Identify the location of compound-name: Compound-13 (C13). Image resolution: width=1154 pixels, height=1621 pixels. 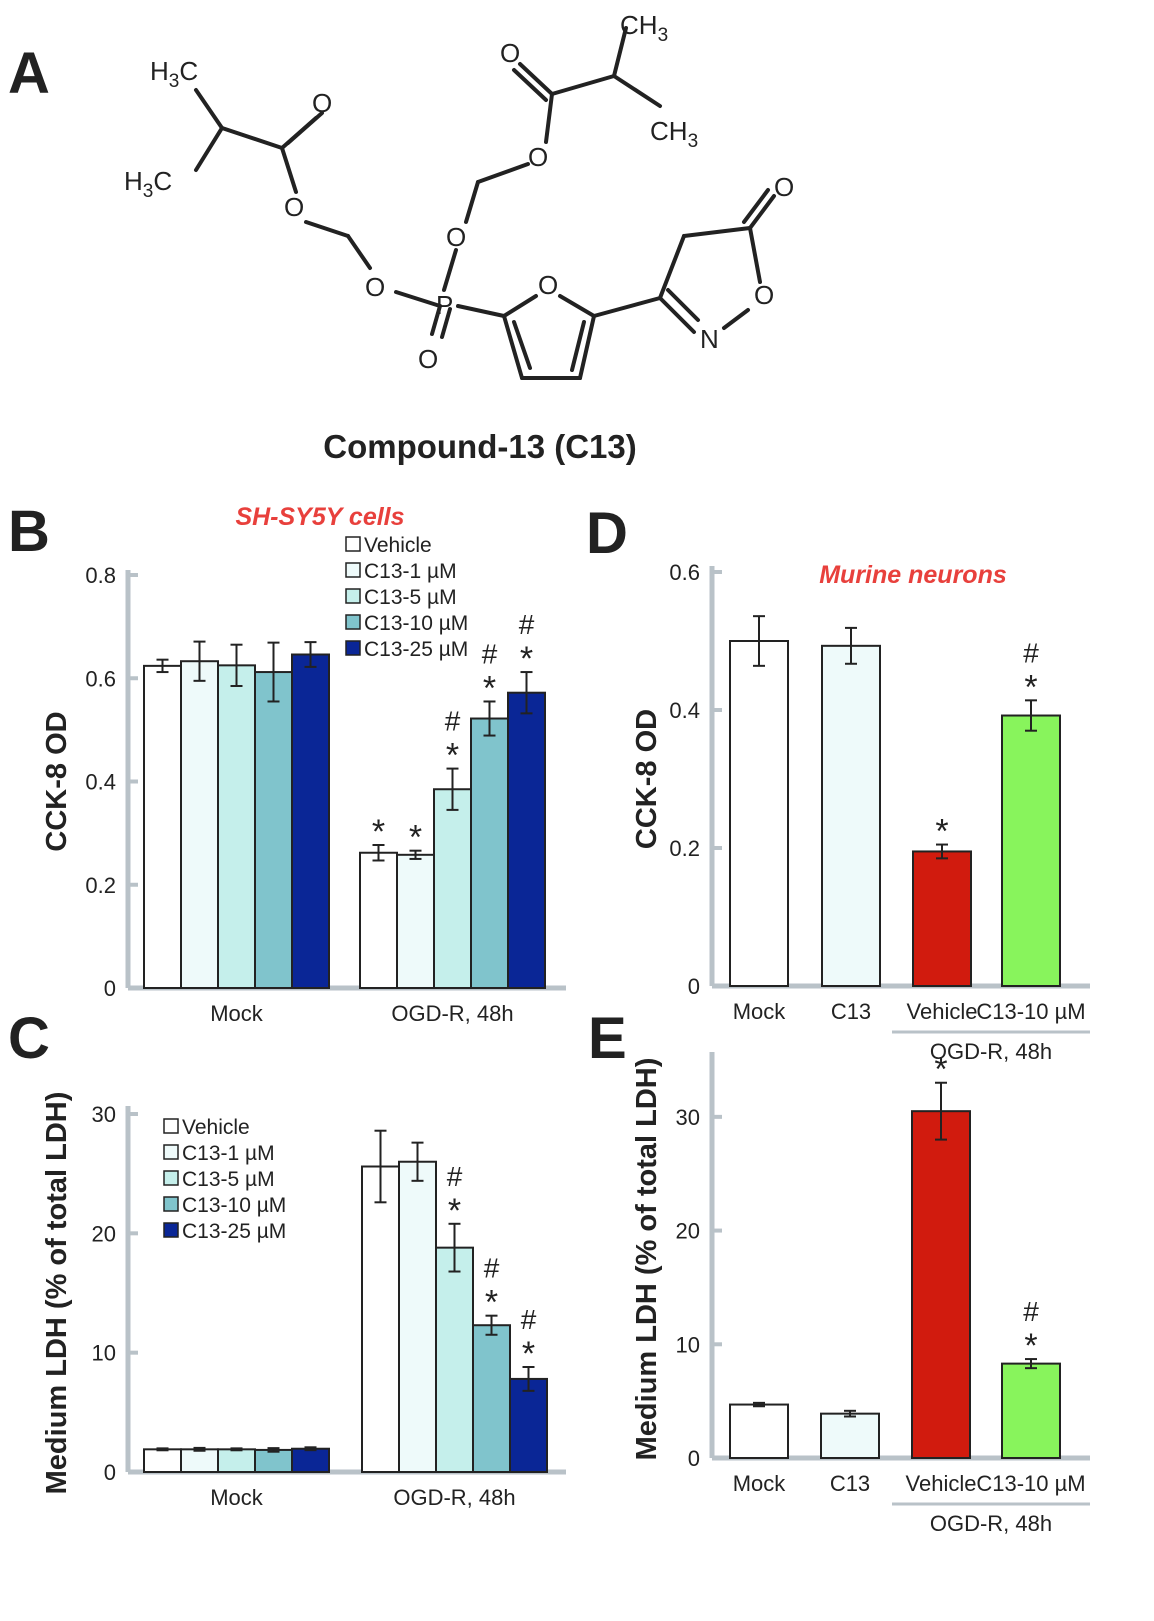
(480, 446).